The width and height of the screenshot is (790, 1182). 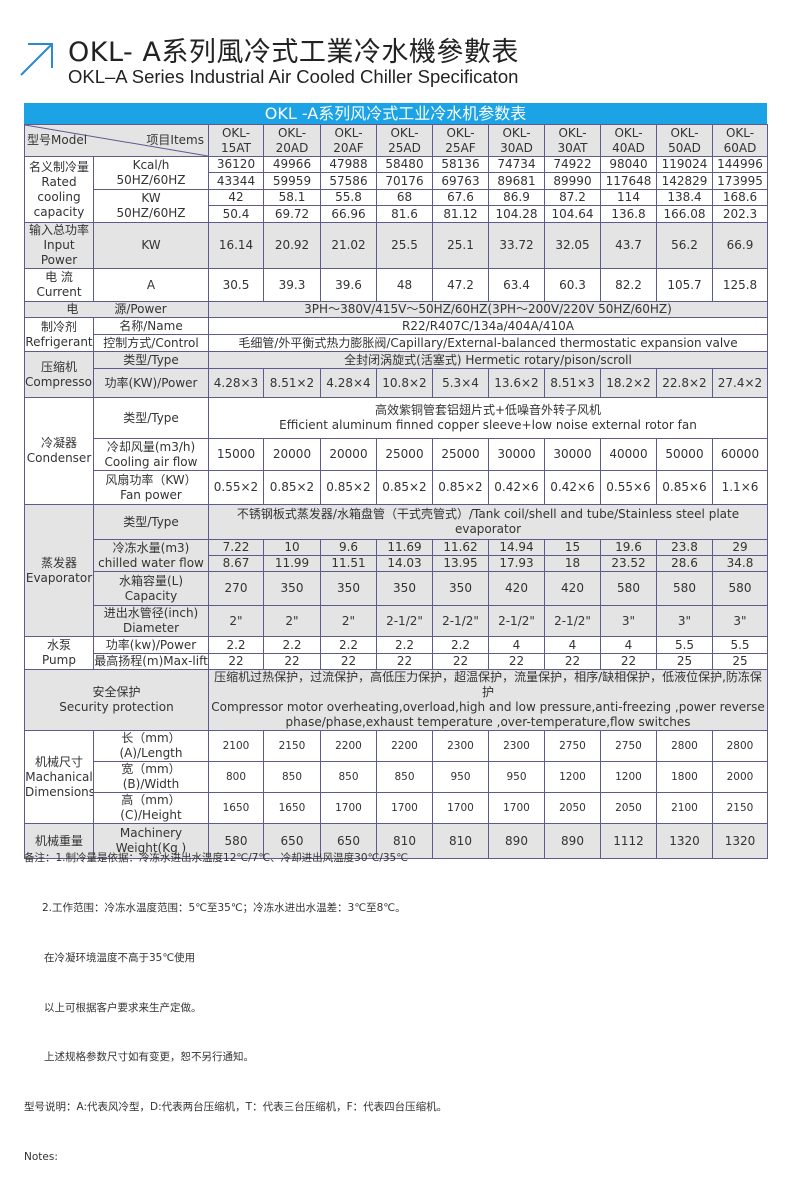 What do you see at coordinates (151, 245) in the screenshot?
I see `unit-label: KW` at bounding box center [151, 245].